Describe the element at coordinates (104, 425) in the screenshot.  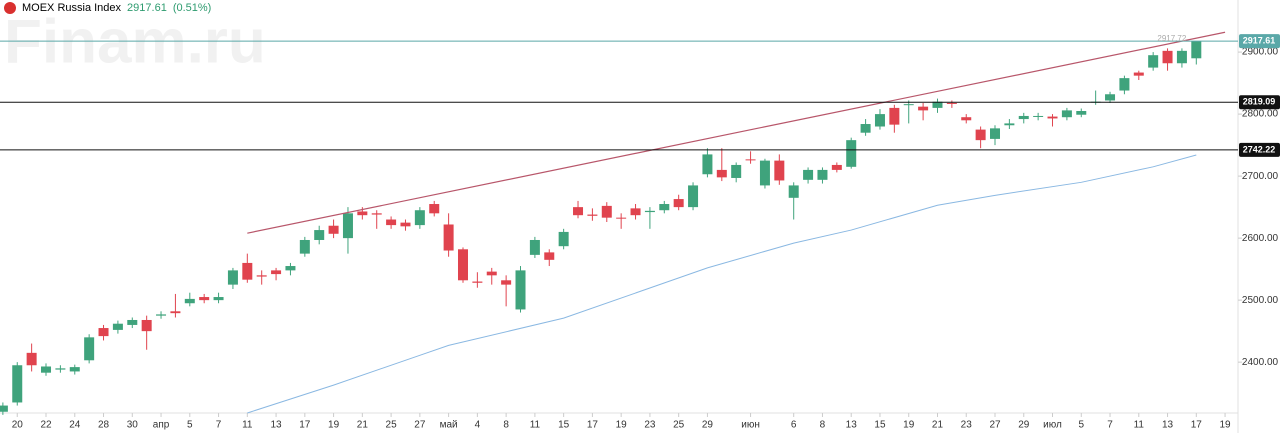
I see `x-tick-label: 28` at that location.